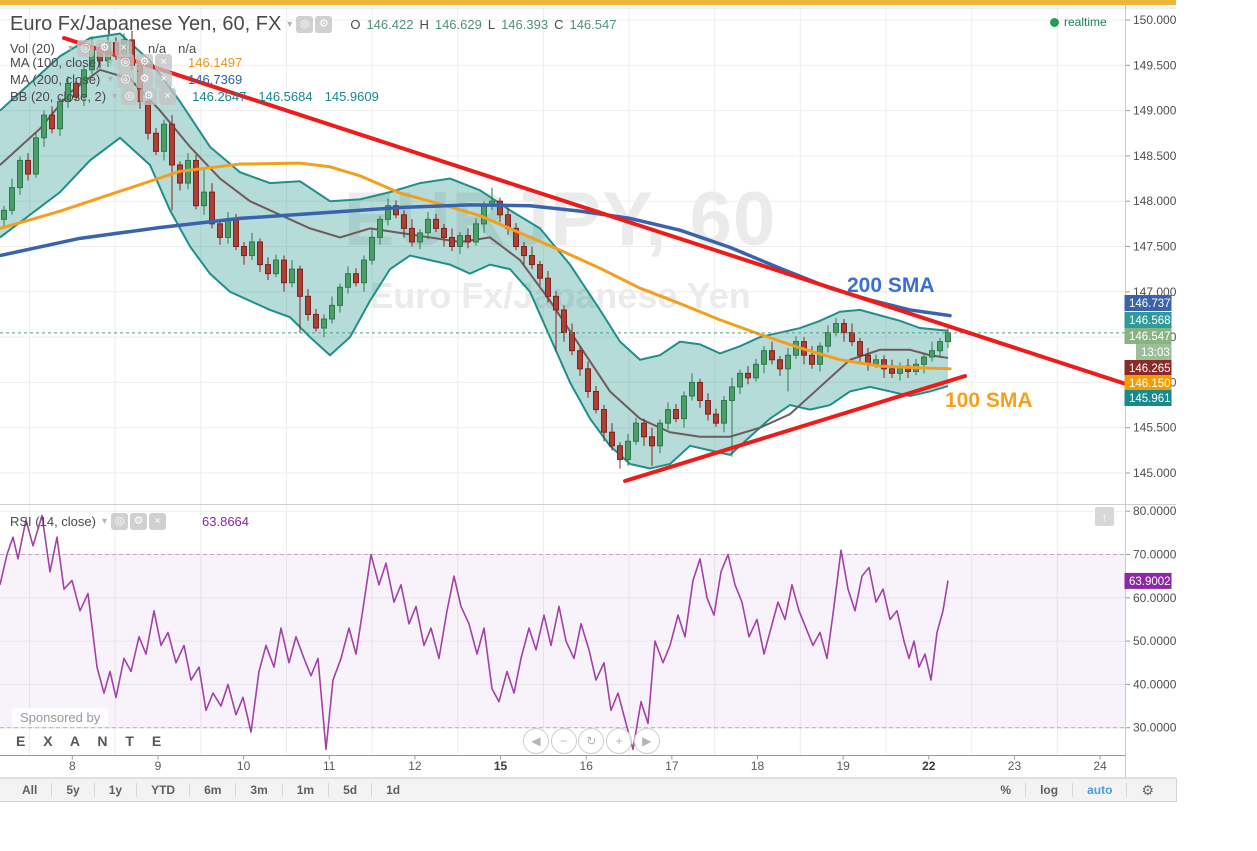  What do you see at coordinates (536, 741) in the screenshot?
I see `scroll-left-button: ◀` at bounding box center [536, 741].